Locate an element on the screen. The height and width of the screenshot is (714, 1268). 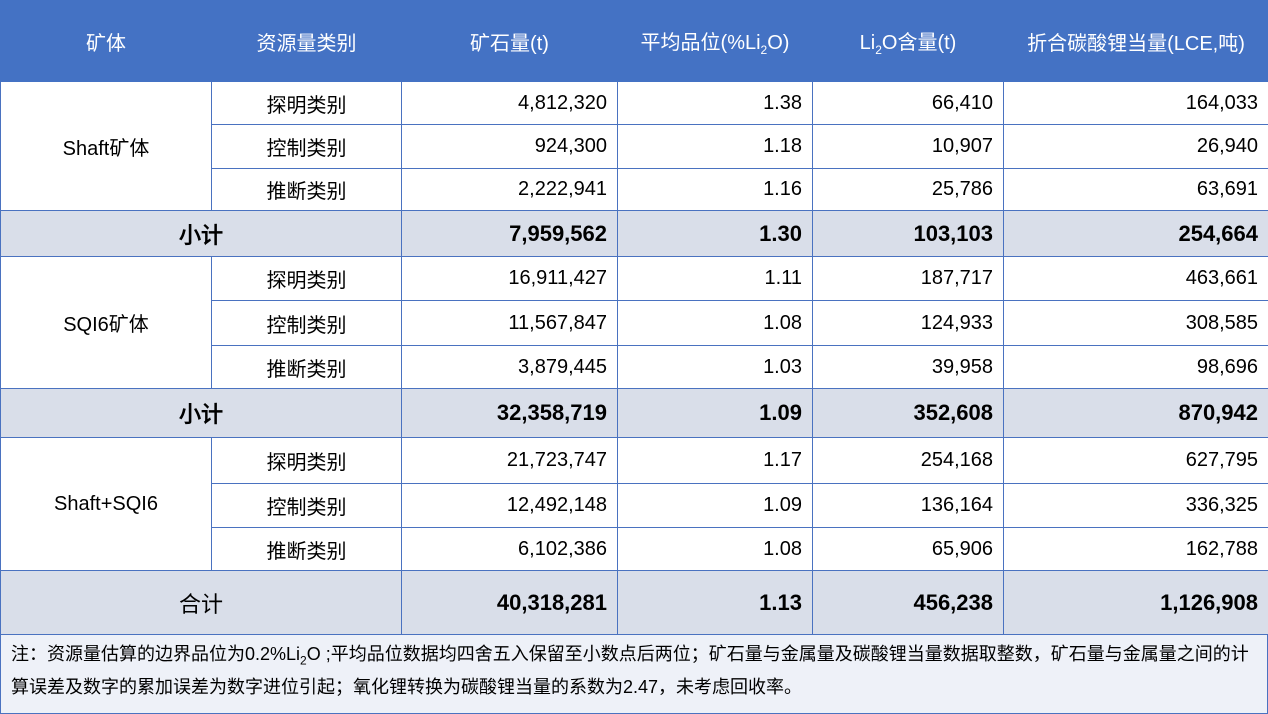
value-cell: 187,717 is located at coordinates (908, 278).